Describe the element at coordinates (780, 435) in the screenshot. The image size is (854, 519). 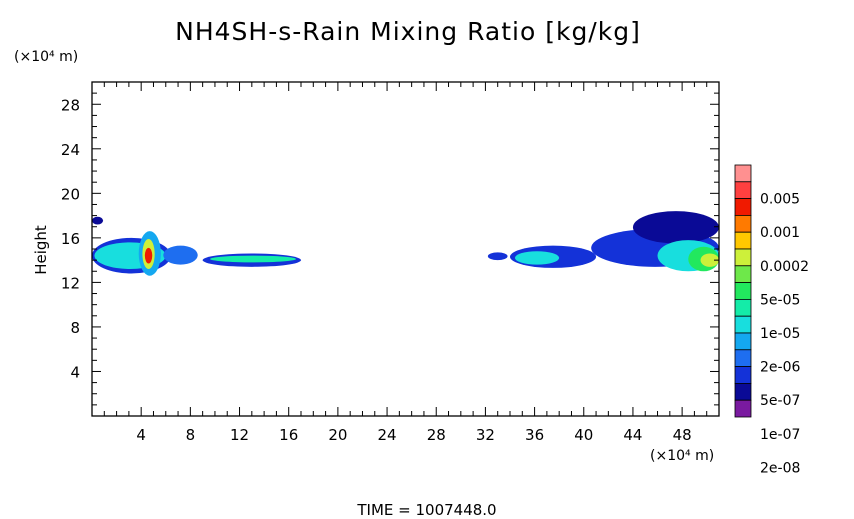
I see `colorbar-label: 1e-07` at that location.